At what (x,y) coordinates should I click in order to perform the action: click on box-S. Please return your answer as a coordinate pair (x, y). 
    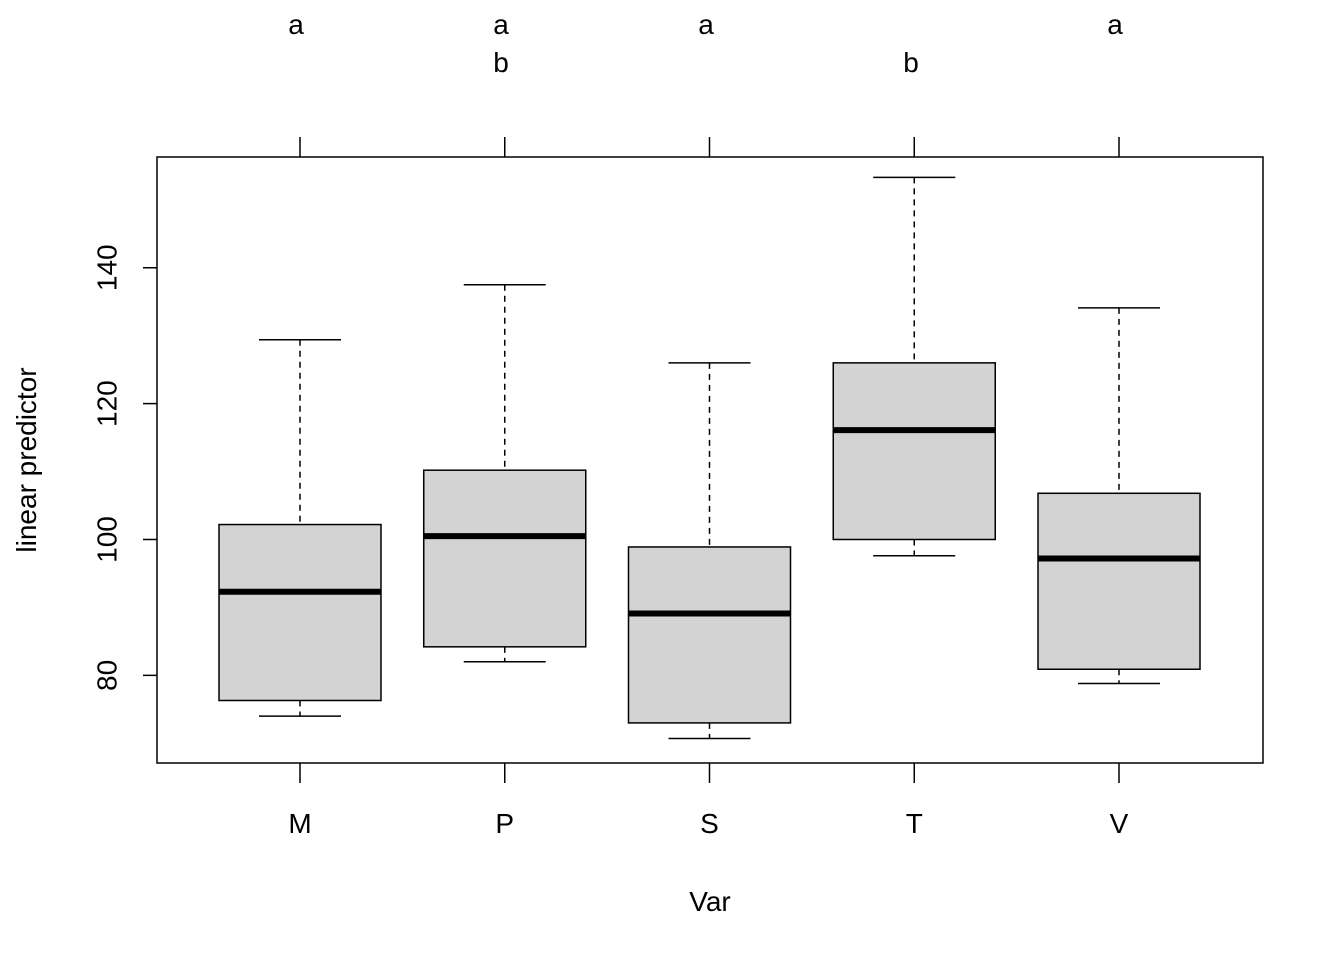
    Looking at the image, I should click on (709, 551).